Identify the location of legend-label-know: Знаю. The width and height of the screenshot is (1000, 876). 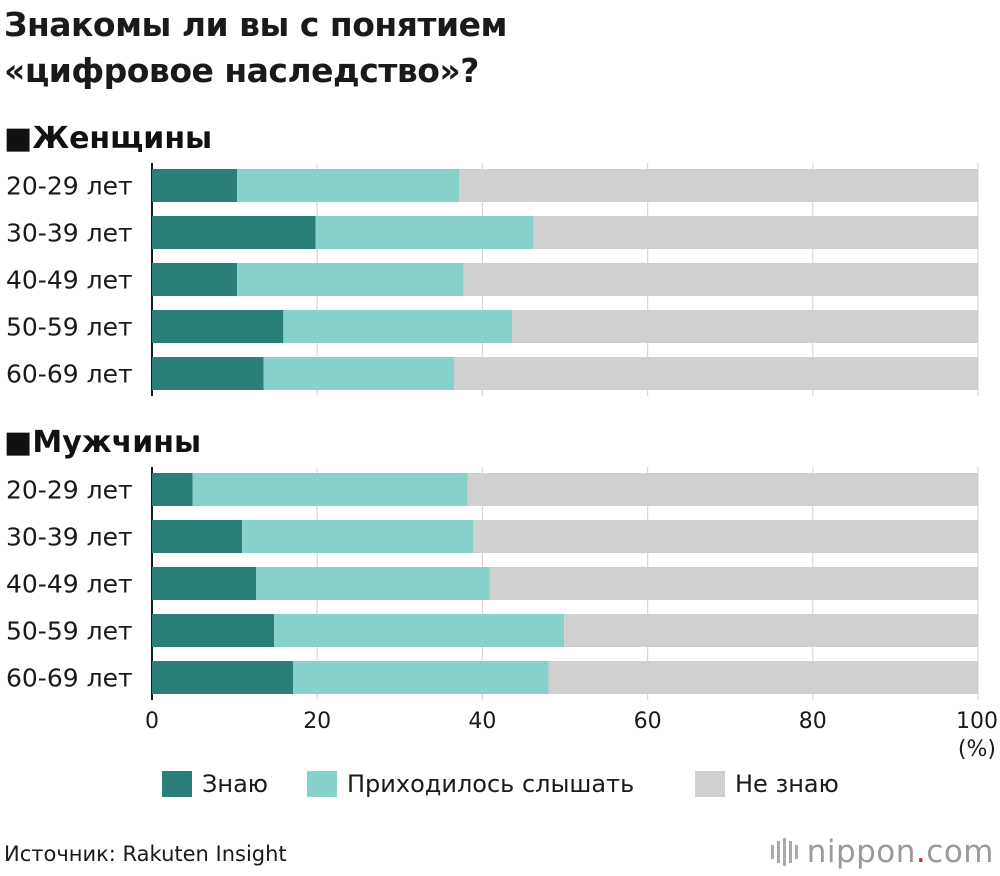
(235, 784).